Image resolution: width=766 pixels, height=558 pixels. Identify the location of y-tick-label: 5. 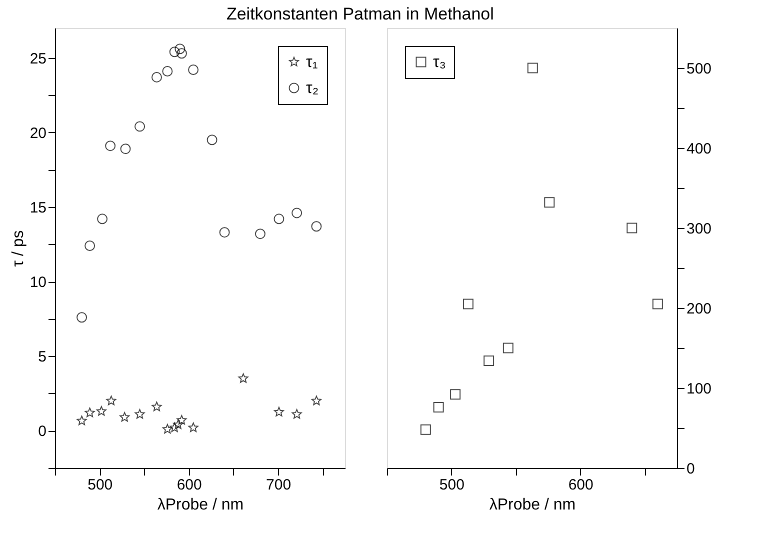
(42, 357).